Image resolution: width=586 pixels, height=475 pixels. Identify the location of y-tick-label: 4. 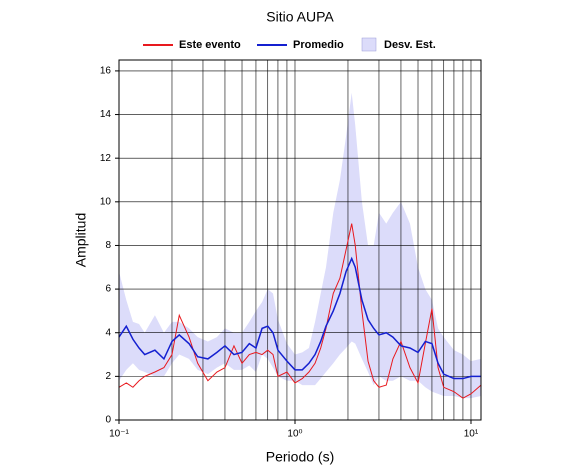
(108, 332).